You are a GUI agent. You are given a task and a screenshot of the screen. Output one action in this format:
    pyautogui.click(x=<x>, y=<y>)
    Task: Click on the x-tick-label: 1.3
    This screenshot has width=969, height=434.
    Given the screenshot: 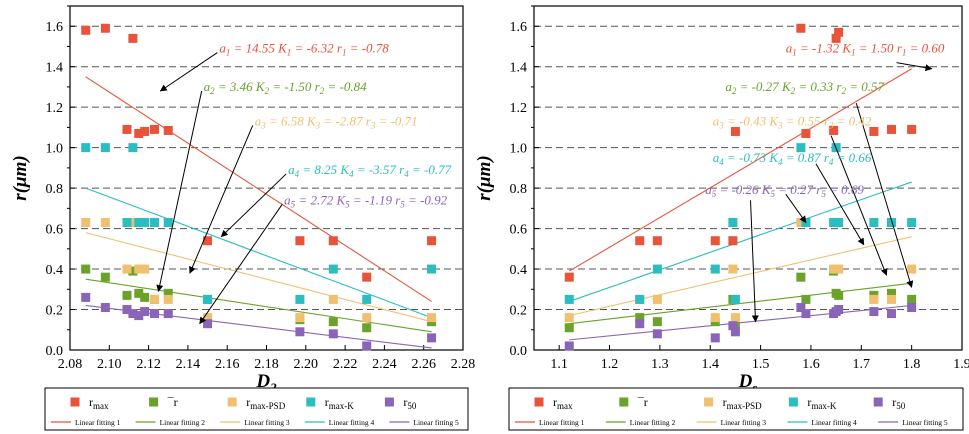 What is the action you would take?
    pyautogui.click(x=660, y=364)
    